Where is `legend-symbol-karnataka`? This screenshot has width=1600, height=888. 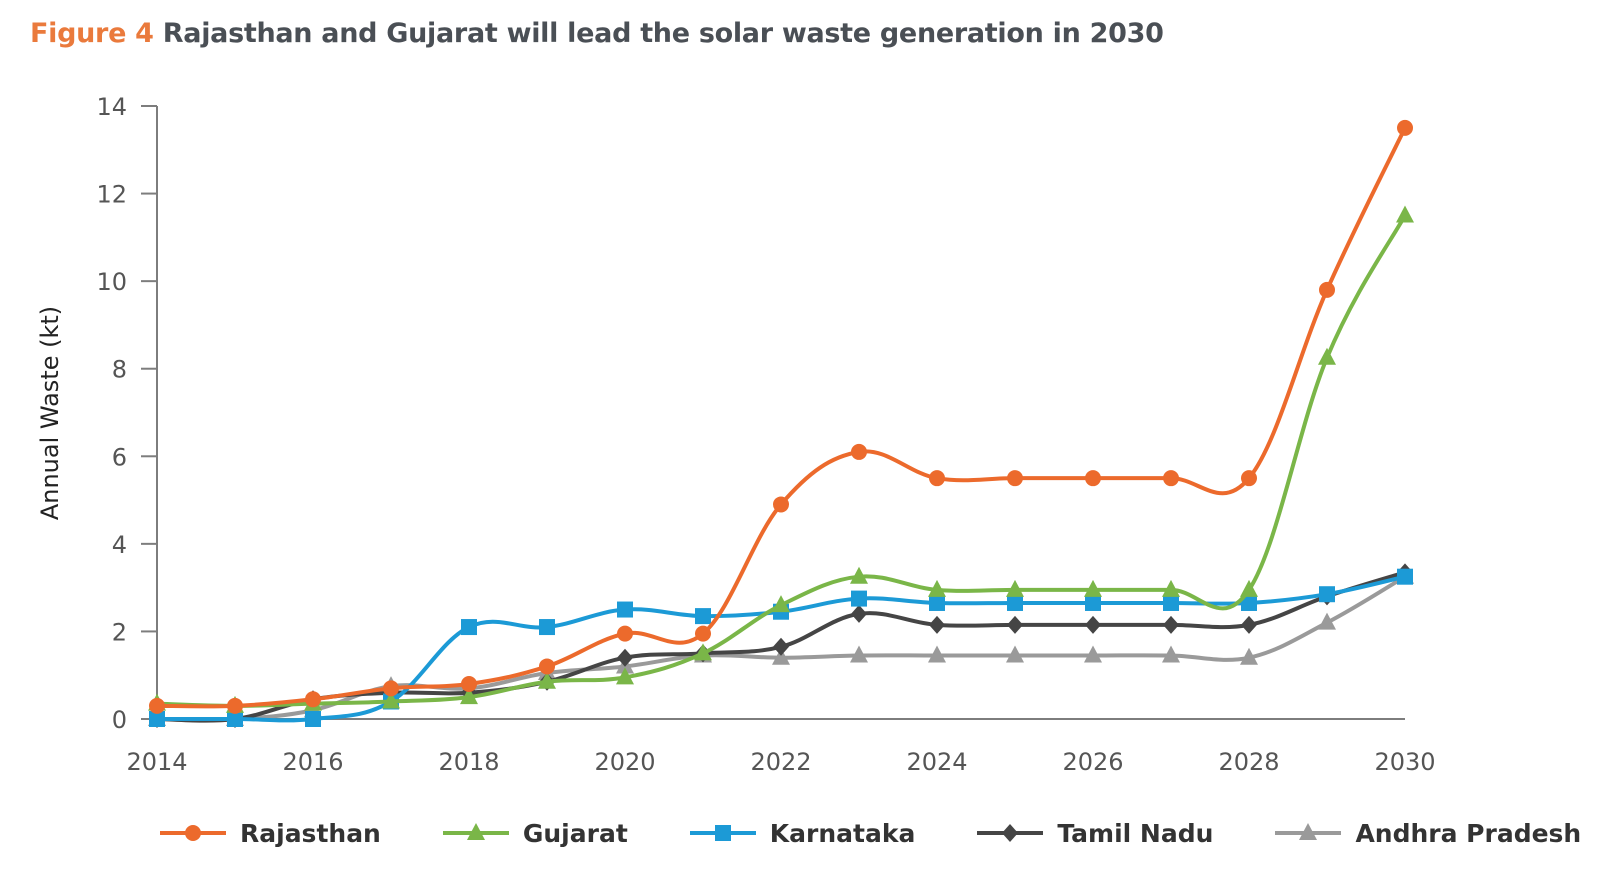
legend-symbol-karnataka is located at coordinates (722, 833).